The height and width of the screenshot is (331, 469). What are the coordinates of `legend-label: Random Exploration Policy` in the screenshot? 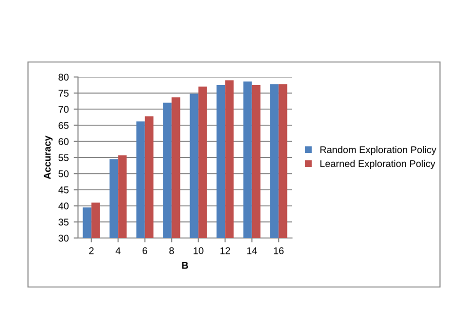 It's located at (378, 151).